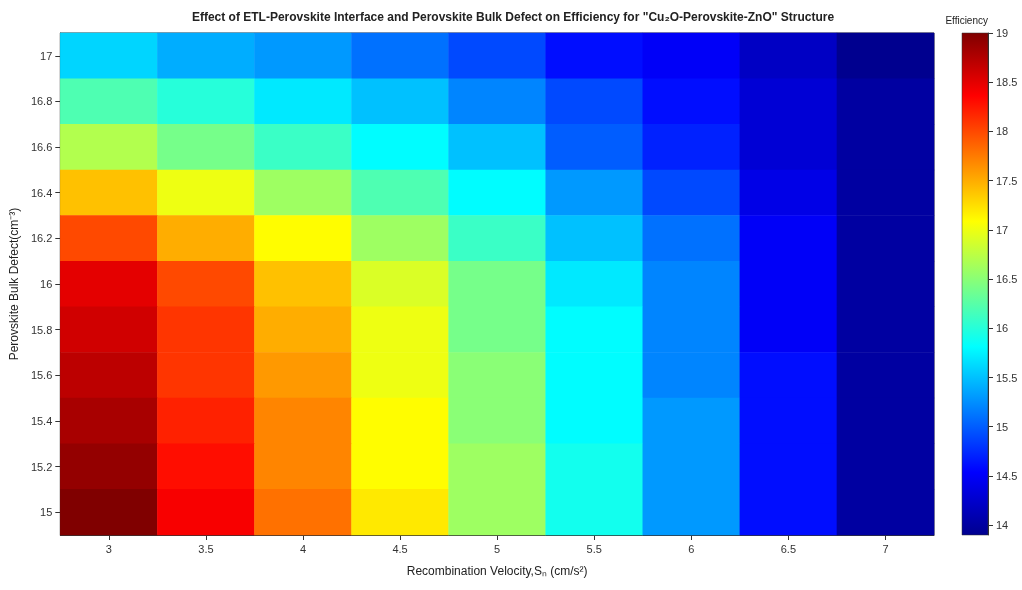  Describe the element at coordinates (1002, 426) in the screenshot. I see `color-bar-label: 15` at that location.